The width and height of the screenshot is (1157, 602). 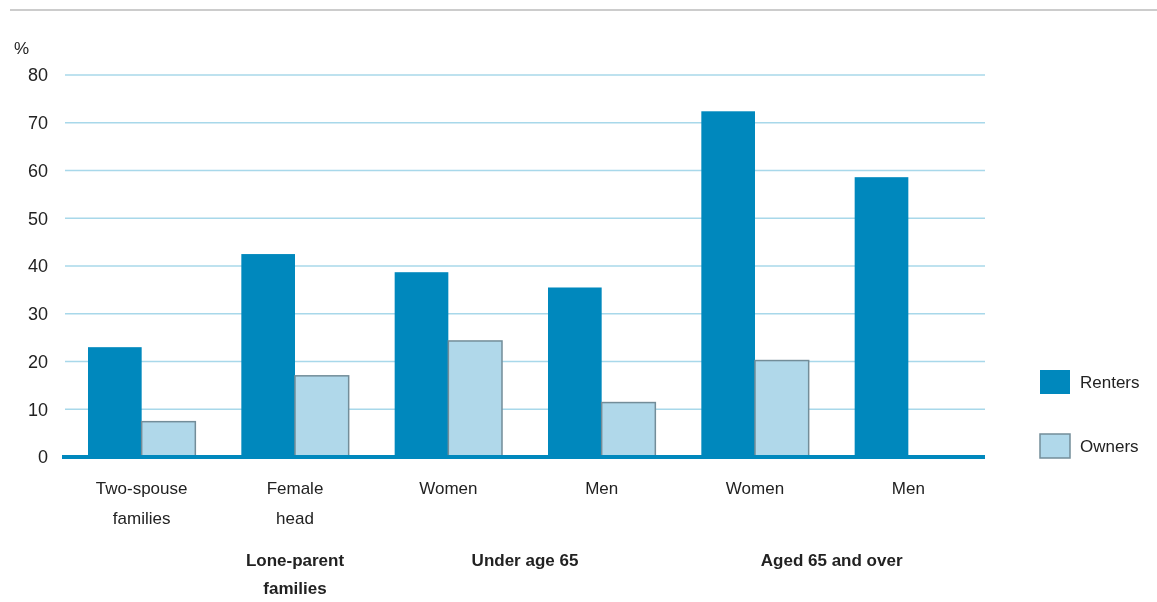 What do you see at coordinates (295, 574) in the screenshot?
I see `text: Lone-parent families` at bounding box center [295, 574].